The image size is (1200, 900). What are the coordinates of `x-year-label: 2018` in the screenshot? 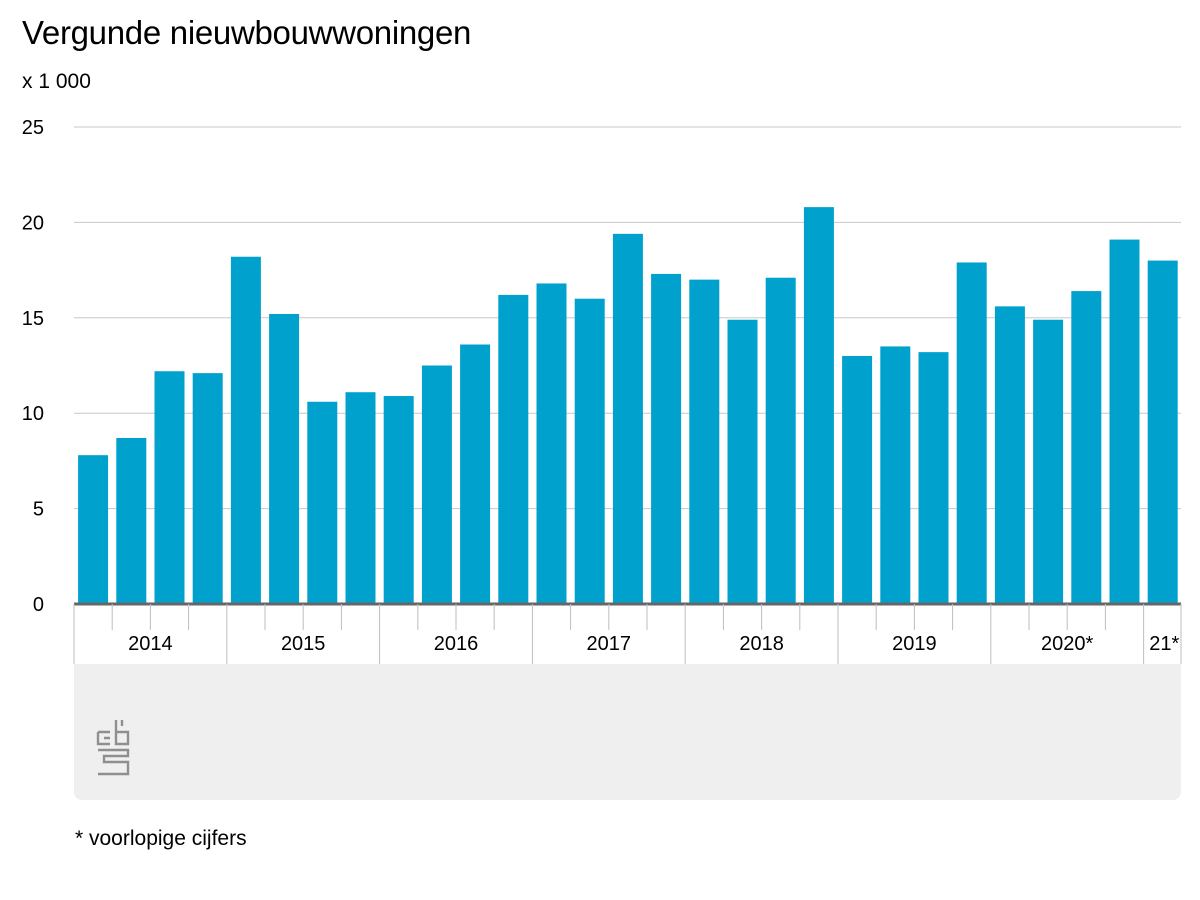 It's located at (761, 644).